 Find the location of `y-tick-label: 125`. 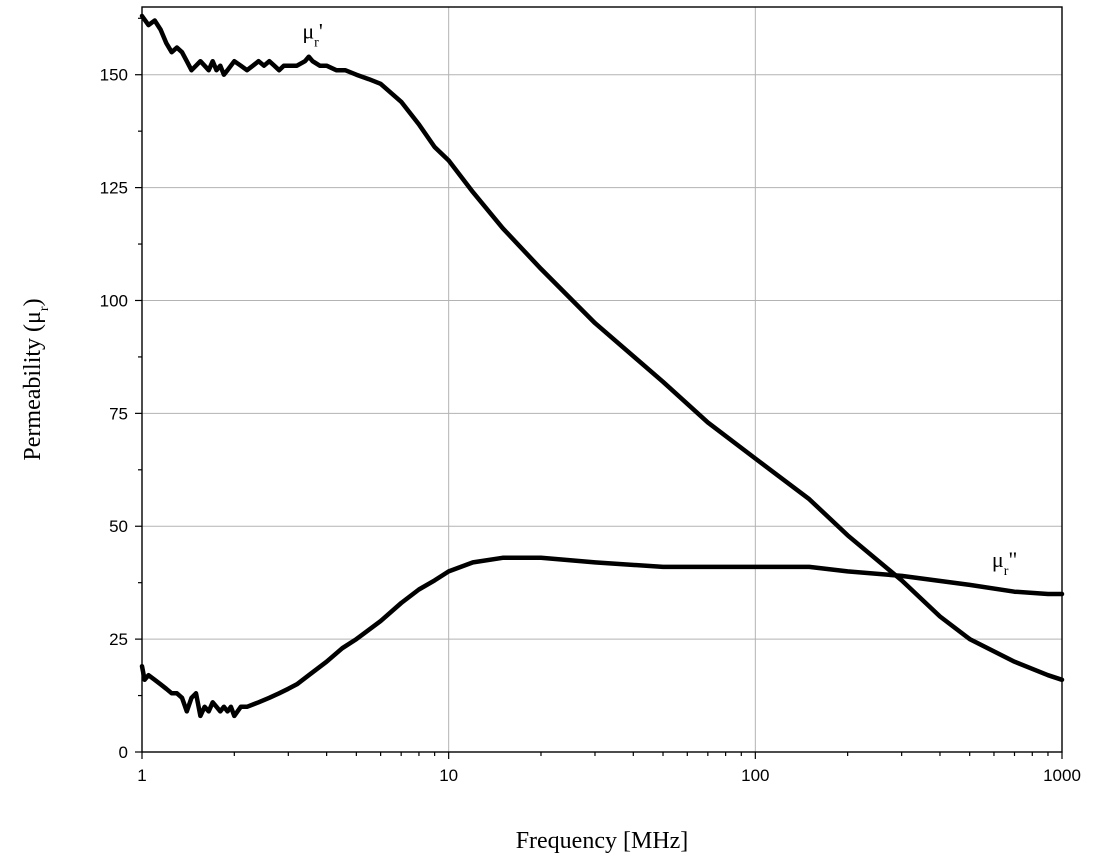

y-tick-label: 125 is located at coordinates (114, 188).